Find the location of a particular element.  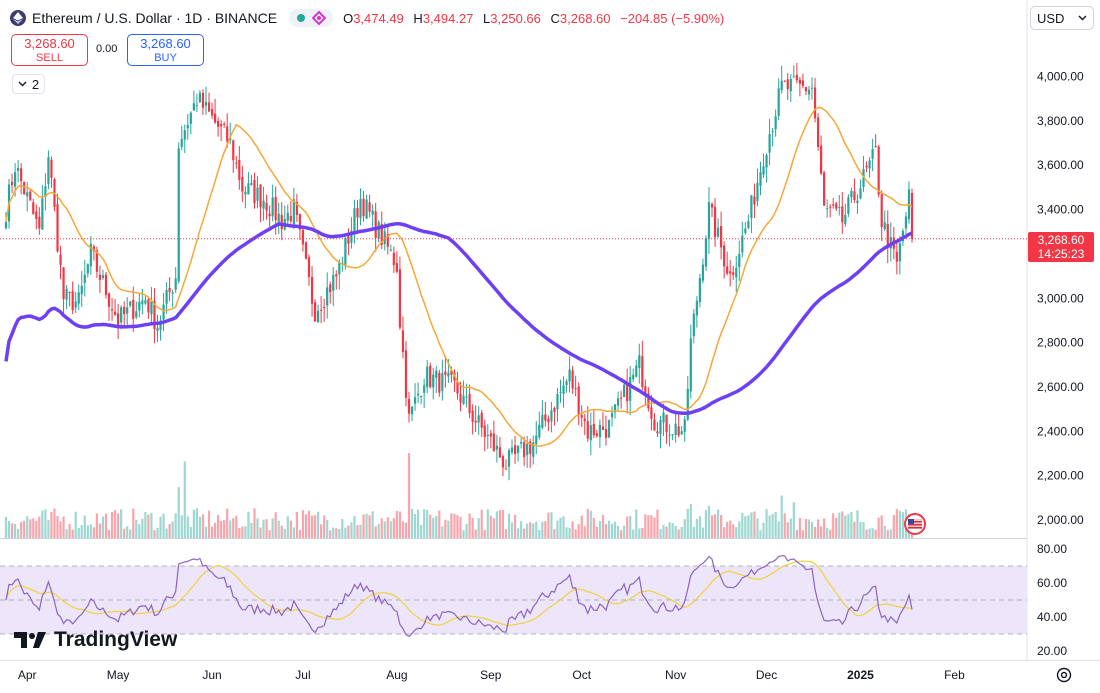

indicators-toggle-button: 2 is located at coordinates (28, 84).